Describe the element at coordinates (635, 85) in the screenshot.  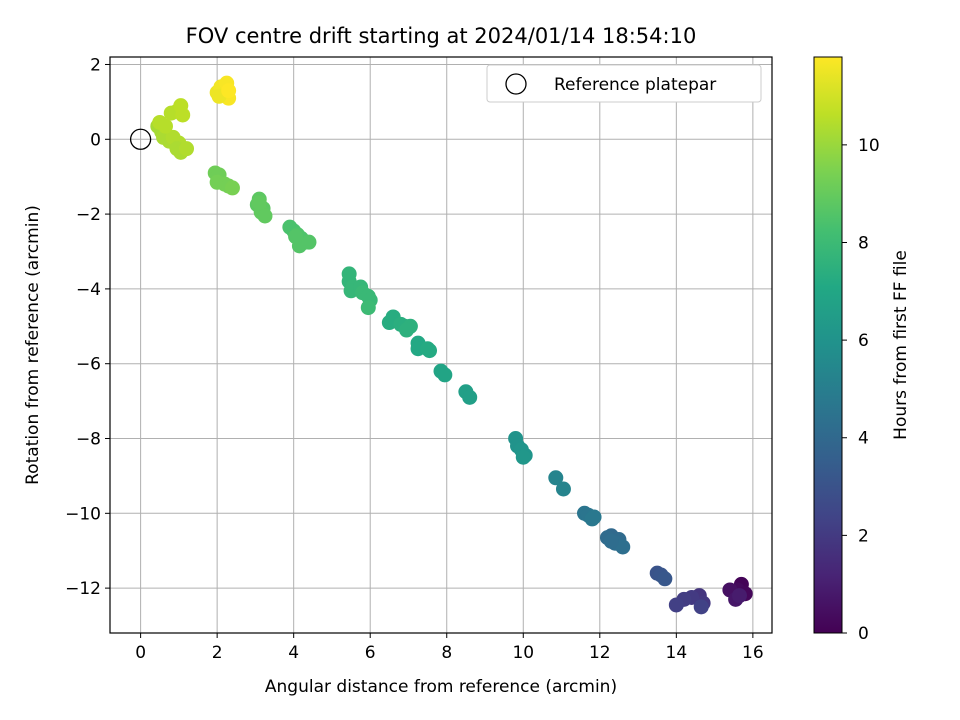
I see `legend-label: Reference platepar` at that location.